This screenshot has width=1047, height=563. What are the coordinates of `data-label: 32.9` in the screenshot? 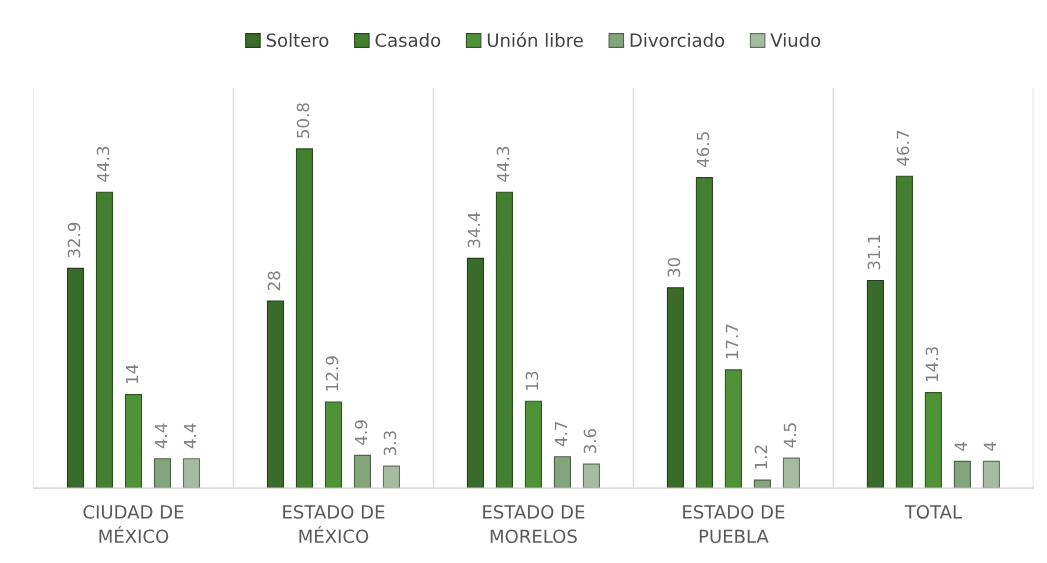 It's located at (74, 240).